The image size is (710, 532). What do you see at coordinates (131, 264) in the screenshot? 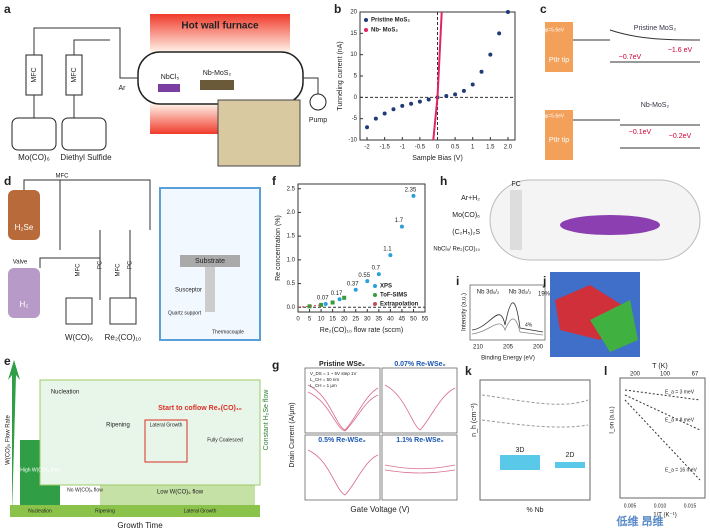
I see `label: PC` at bounding box center [131, 264].